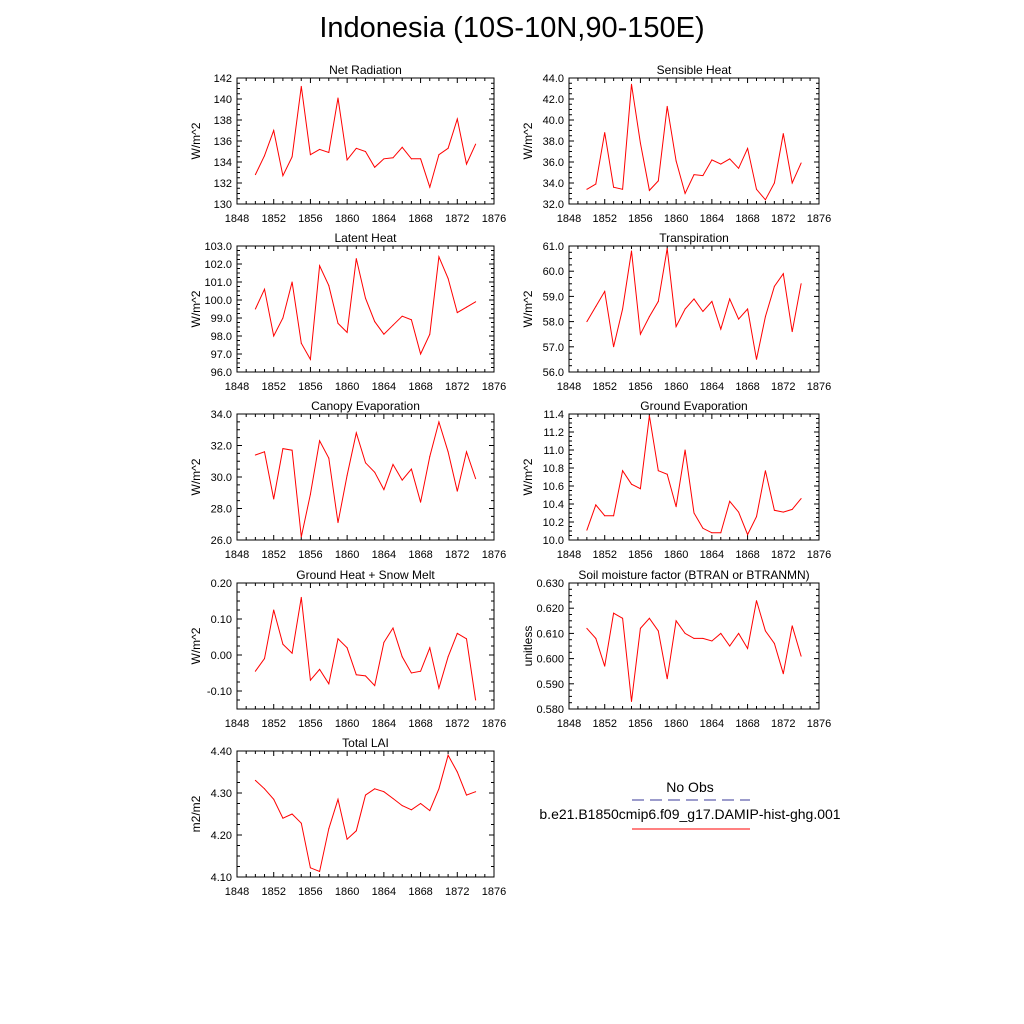 The image size is (1024, 1024). Describe the element at coordinates (218, 301) in the screenshot. I see `y-tick-label: 100.0` at that location.